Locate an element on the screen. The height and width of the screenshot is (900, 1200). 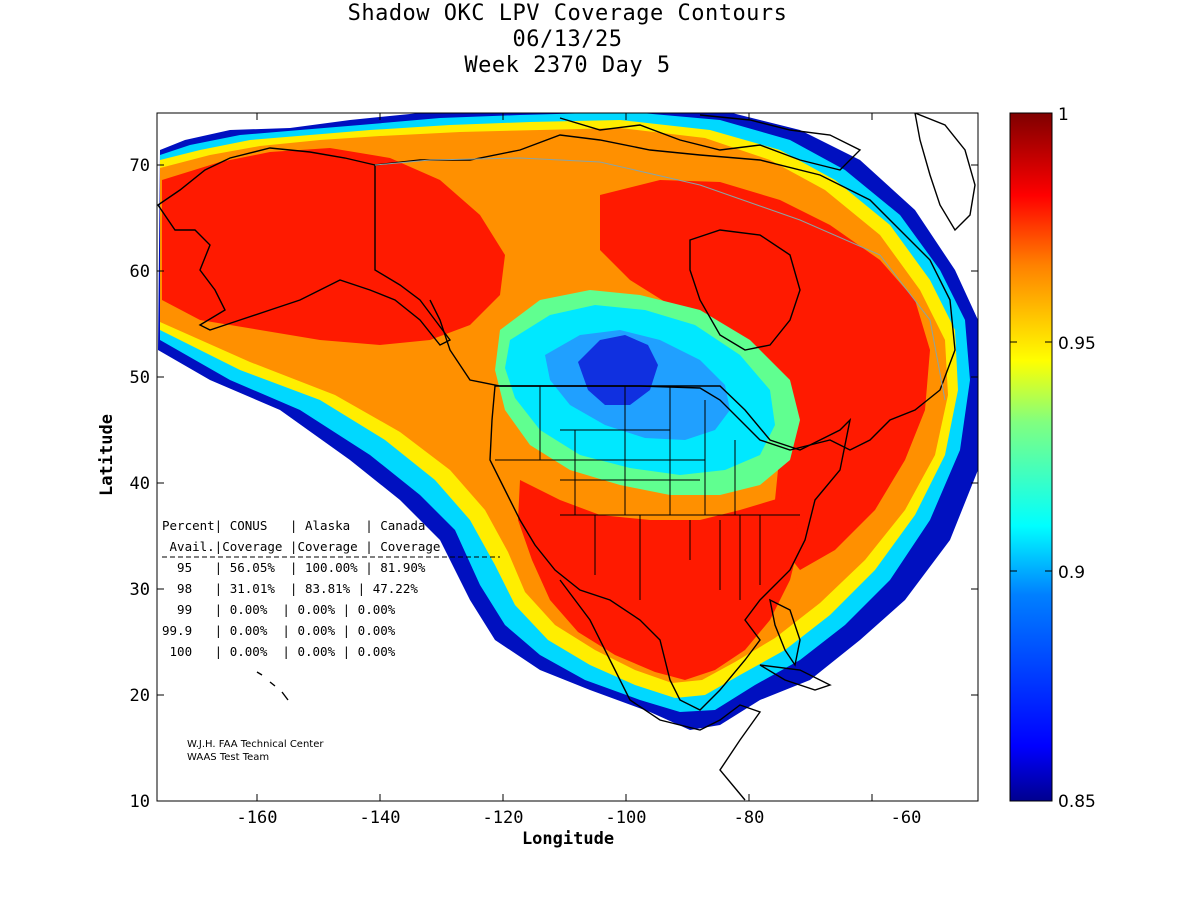
colorbar-ticks is located at coordinates (1031, 456).